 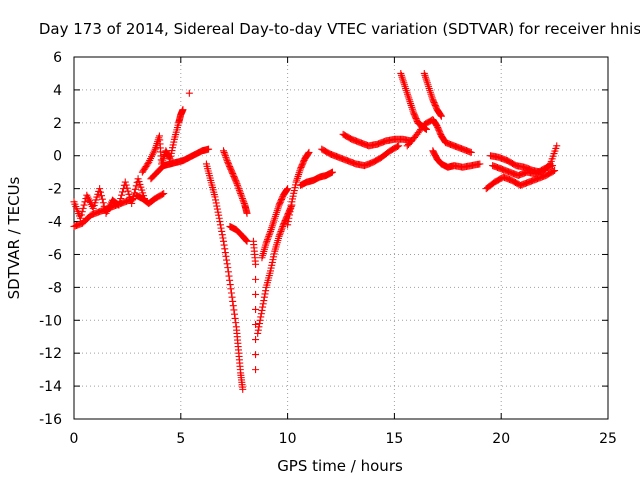 What do you see at coordinates (50, 387) in the screenshot?
I see `y-tick-label: -14` at bounding box center [50, 387].